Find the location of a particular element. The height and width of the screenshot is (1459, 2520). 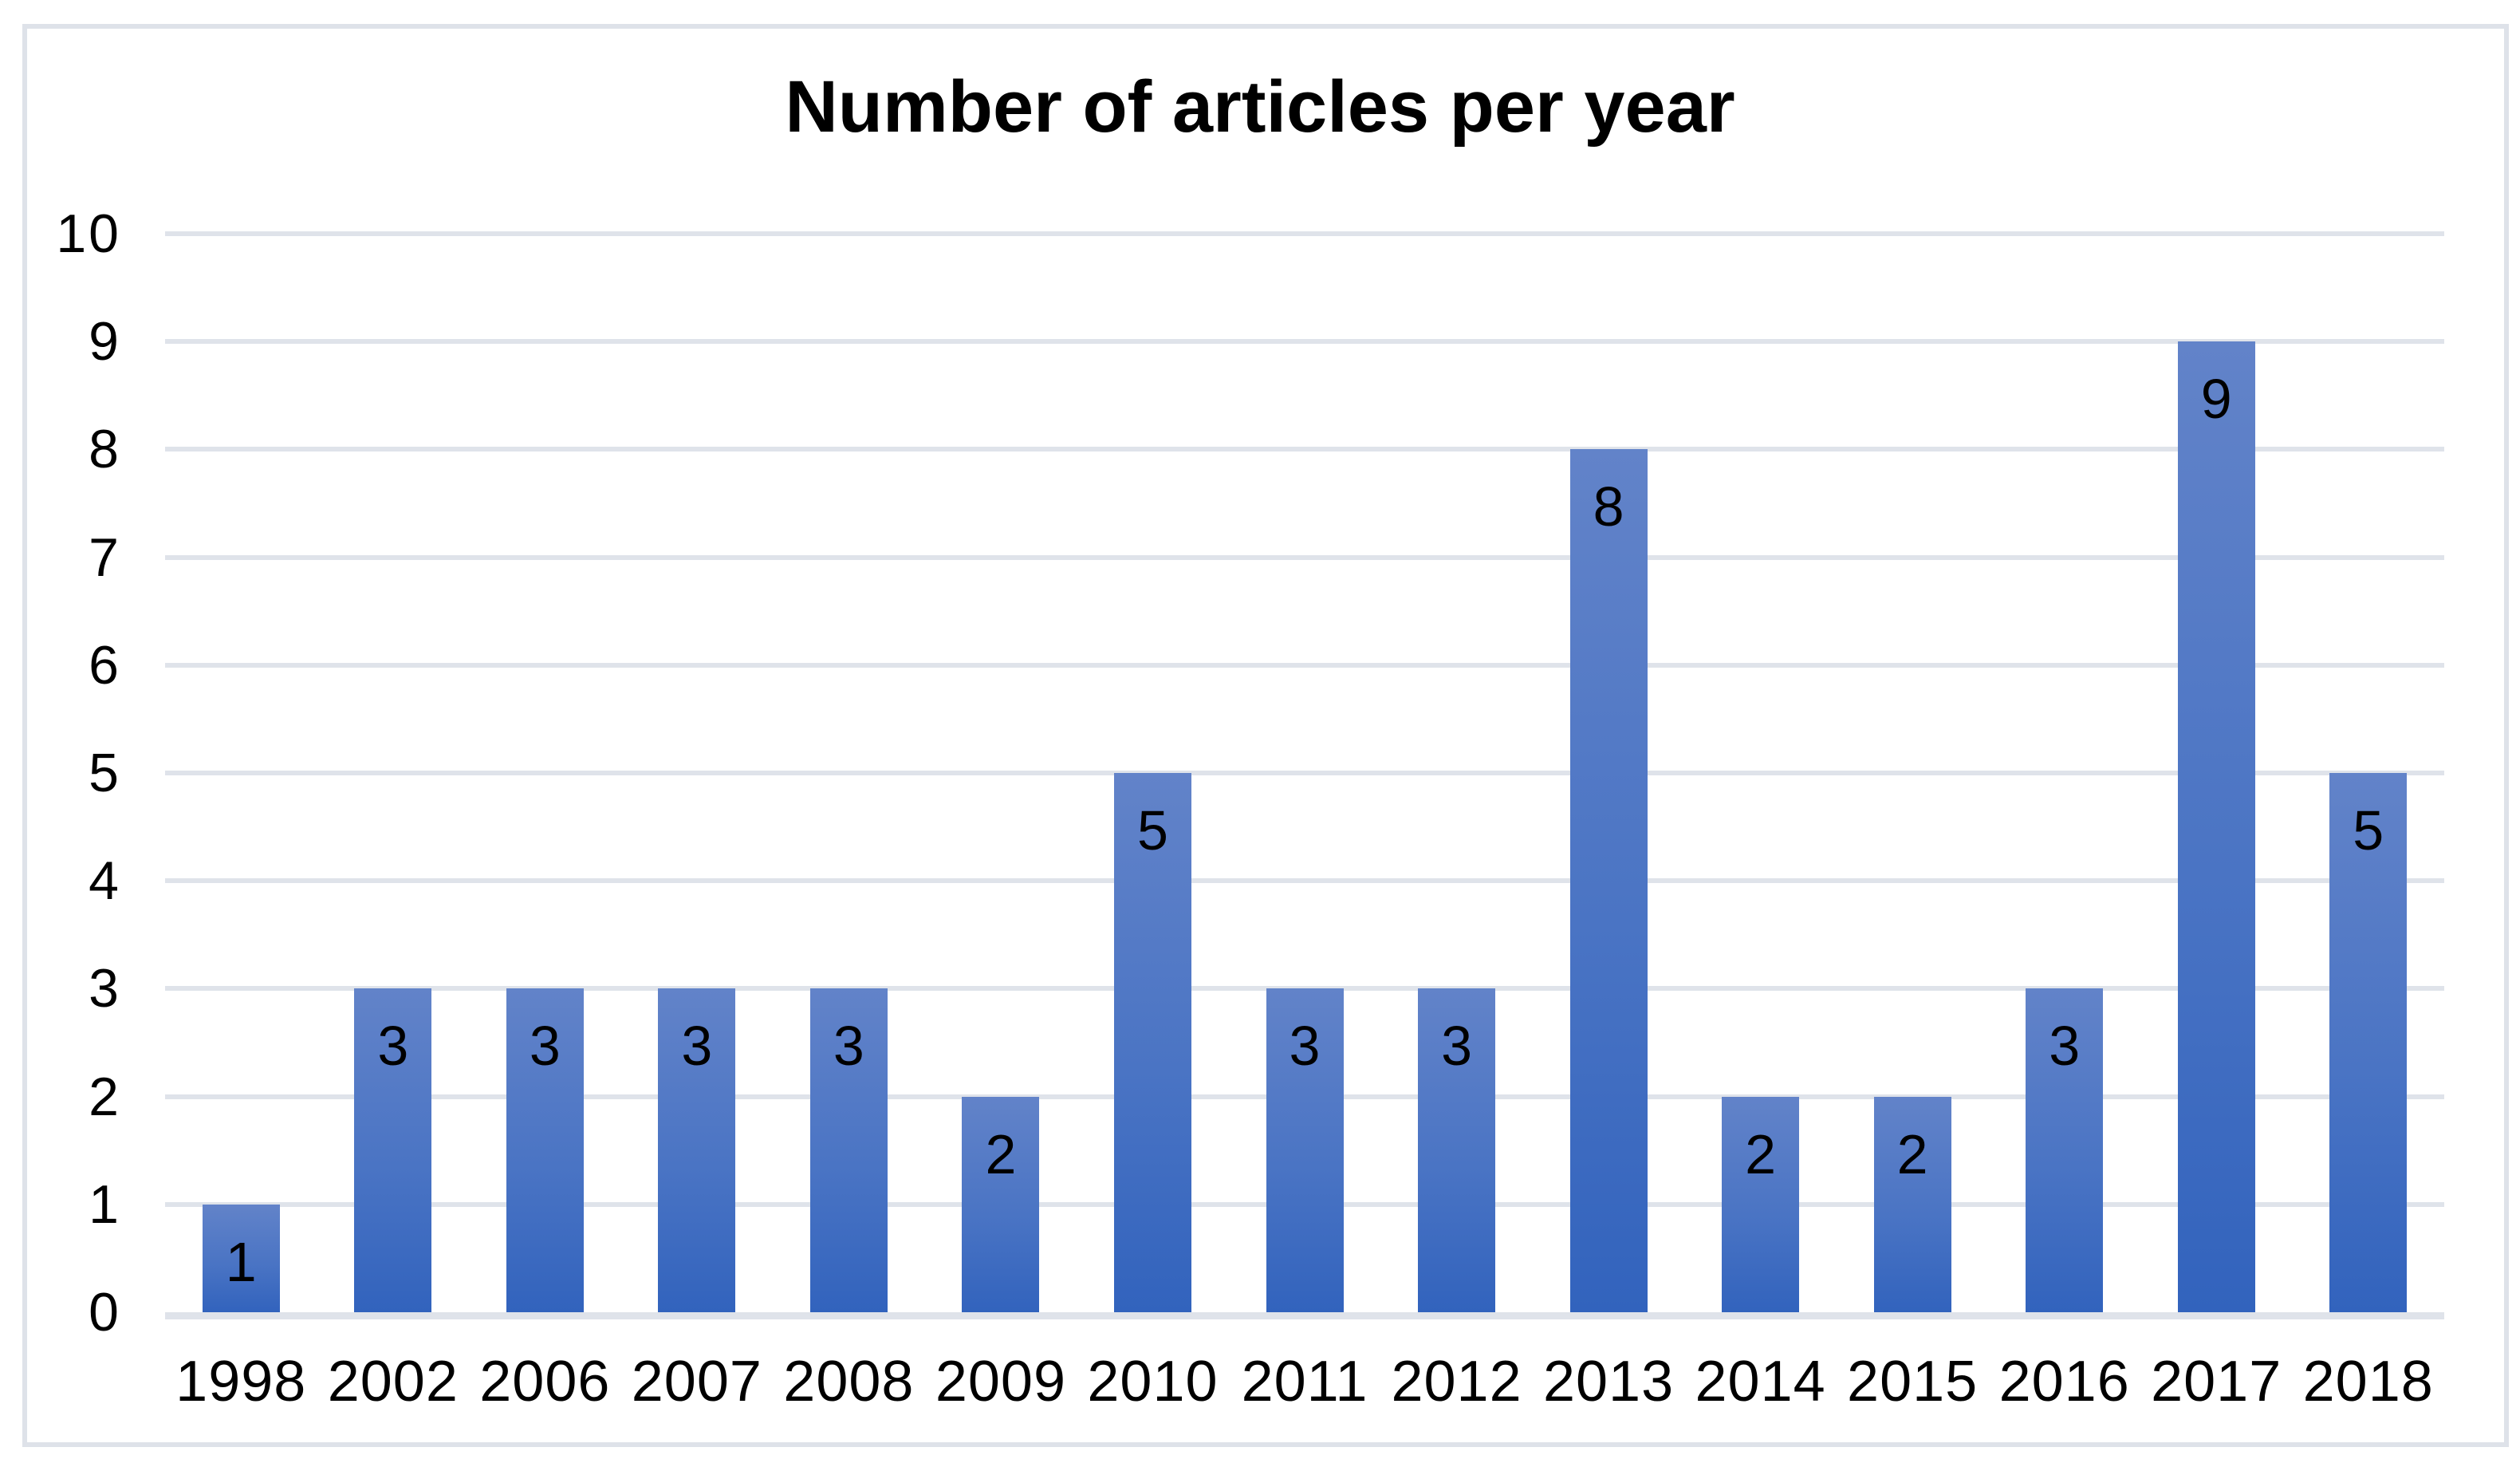

bar-value-label: 9 is located at coordinates (2216, 399).